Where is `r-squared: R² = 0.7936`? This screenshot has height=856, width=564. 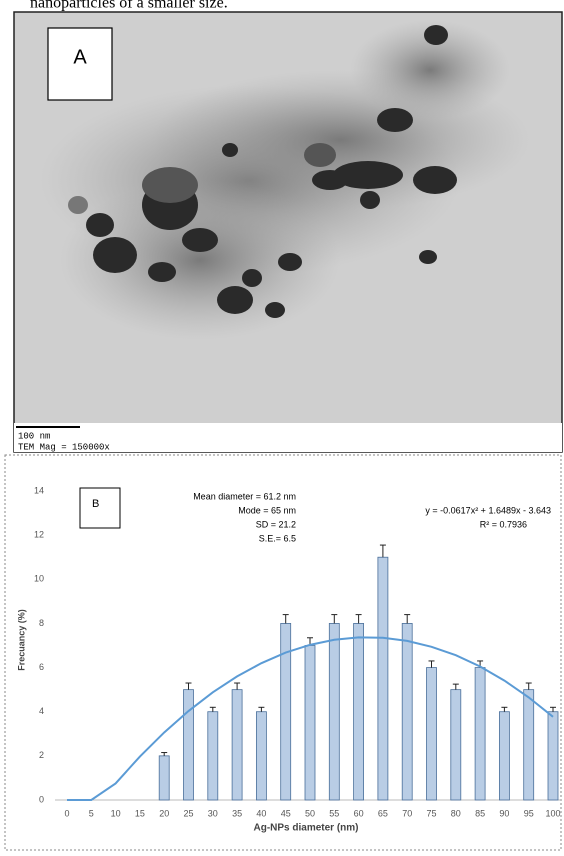
r-squared: R² = 0.7936 is located at coordinates (503, 524).